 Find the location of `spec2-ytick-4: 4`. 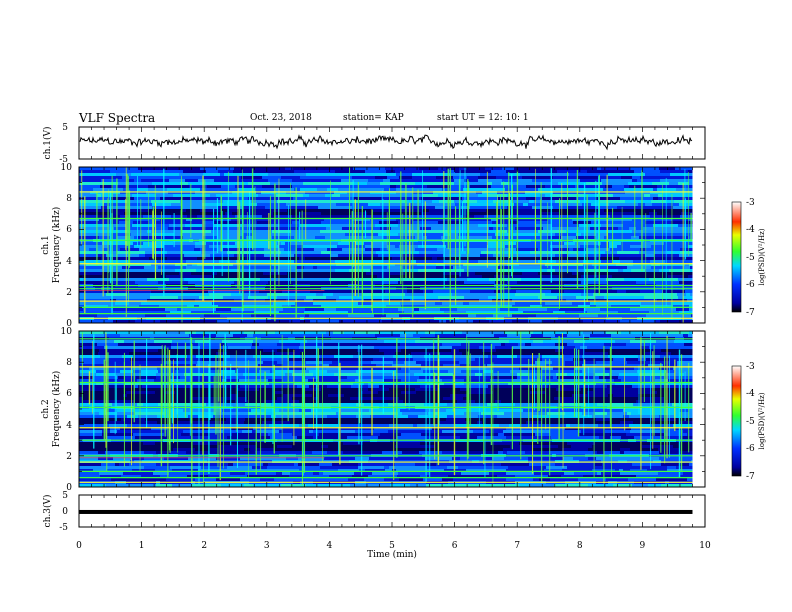

spec2-ytick-4: 4 is located at coordinates (69, 426).